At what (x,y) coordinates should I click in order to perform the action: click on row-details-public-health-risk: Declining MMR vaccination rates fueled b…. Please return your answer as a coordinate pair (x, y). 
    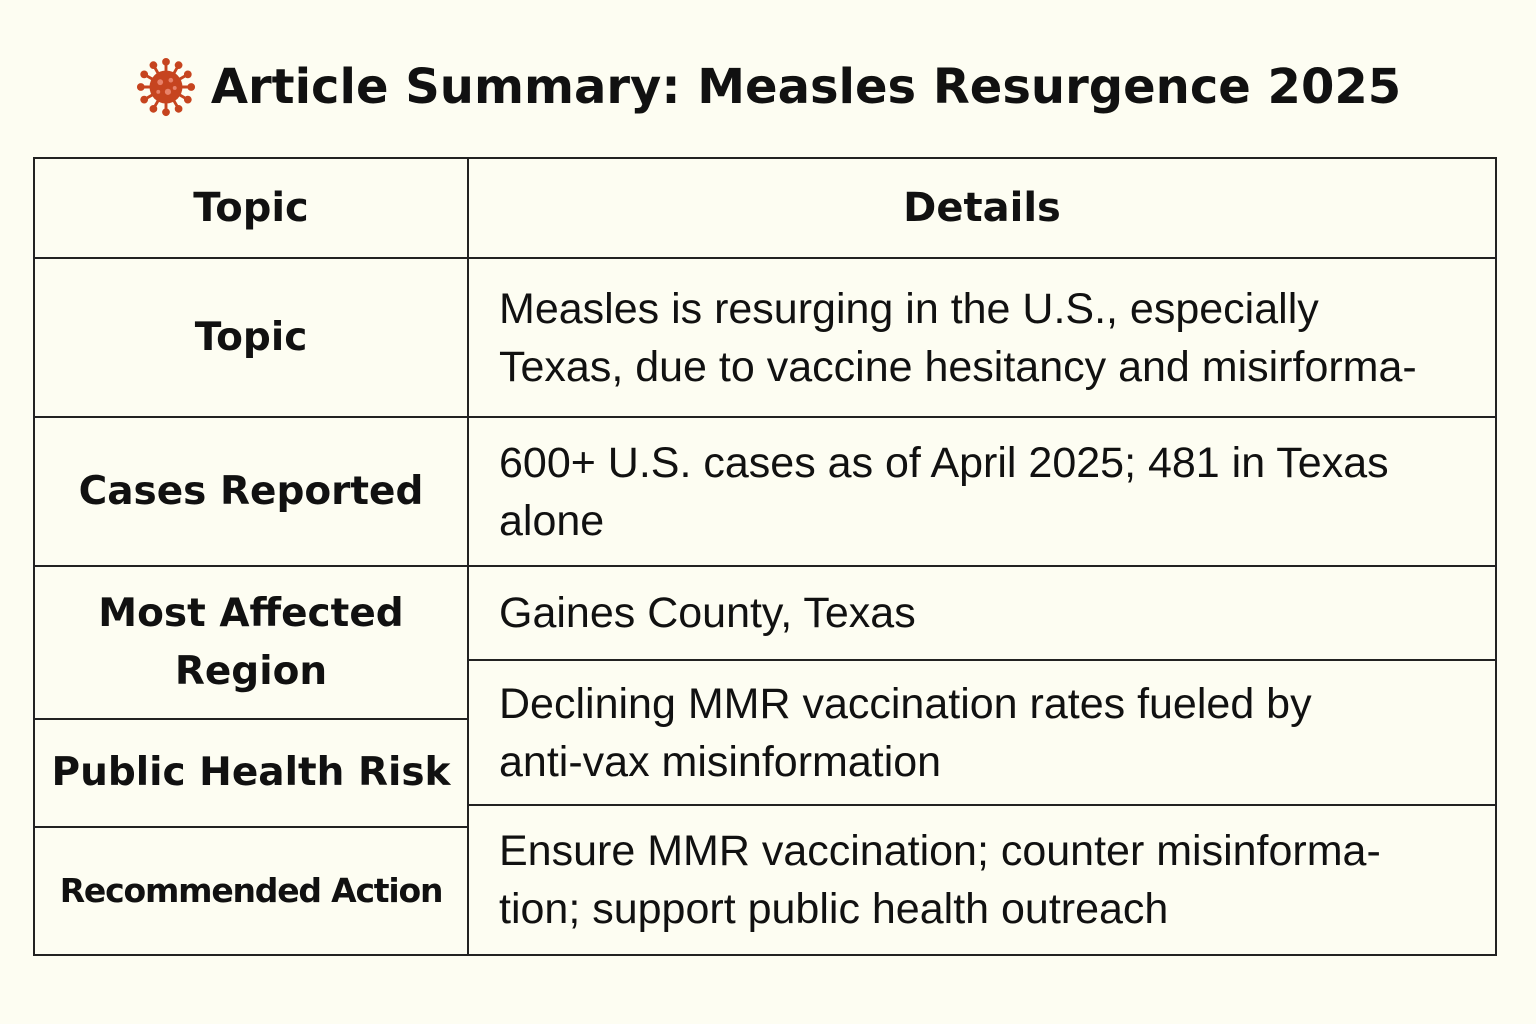
    Looking at the image, I should click on (982, 732).